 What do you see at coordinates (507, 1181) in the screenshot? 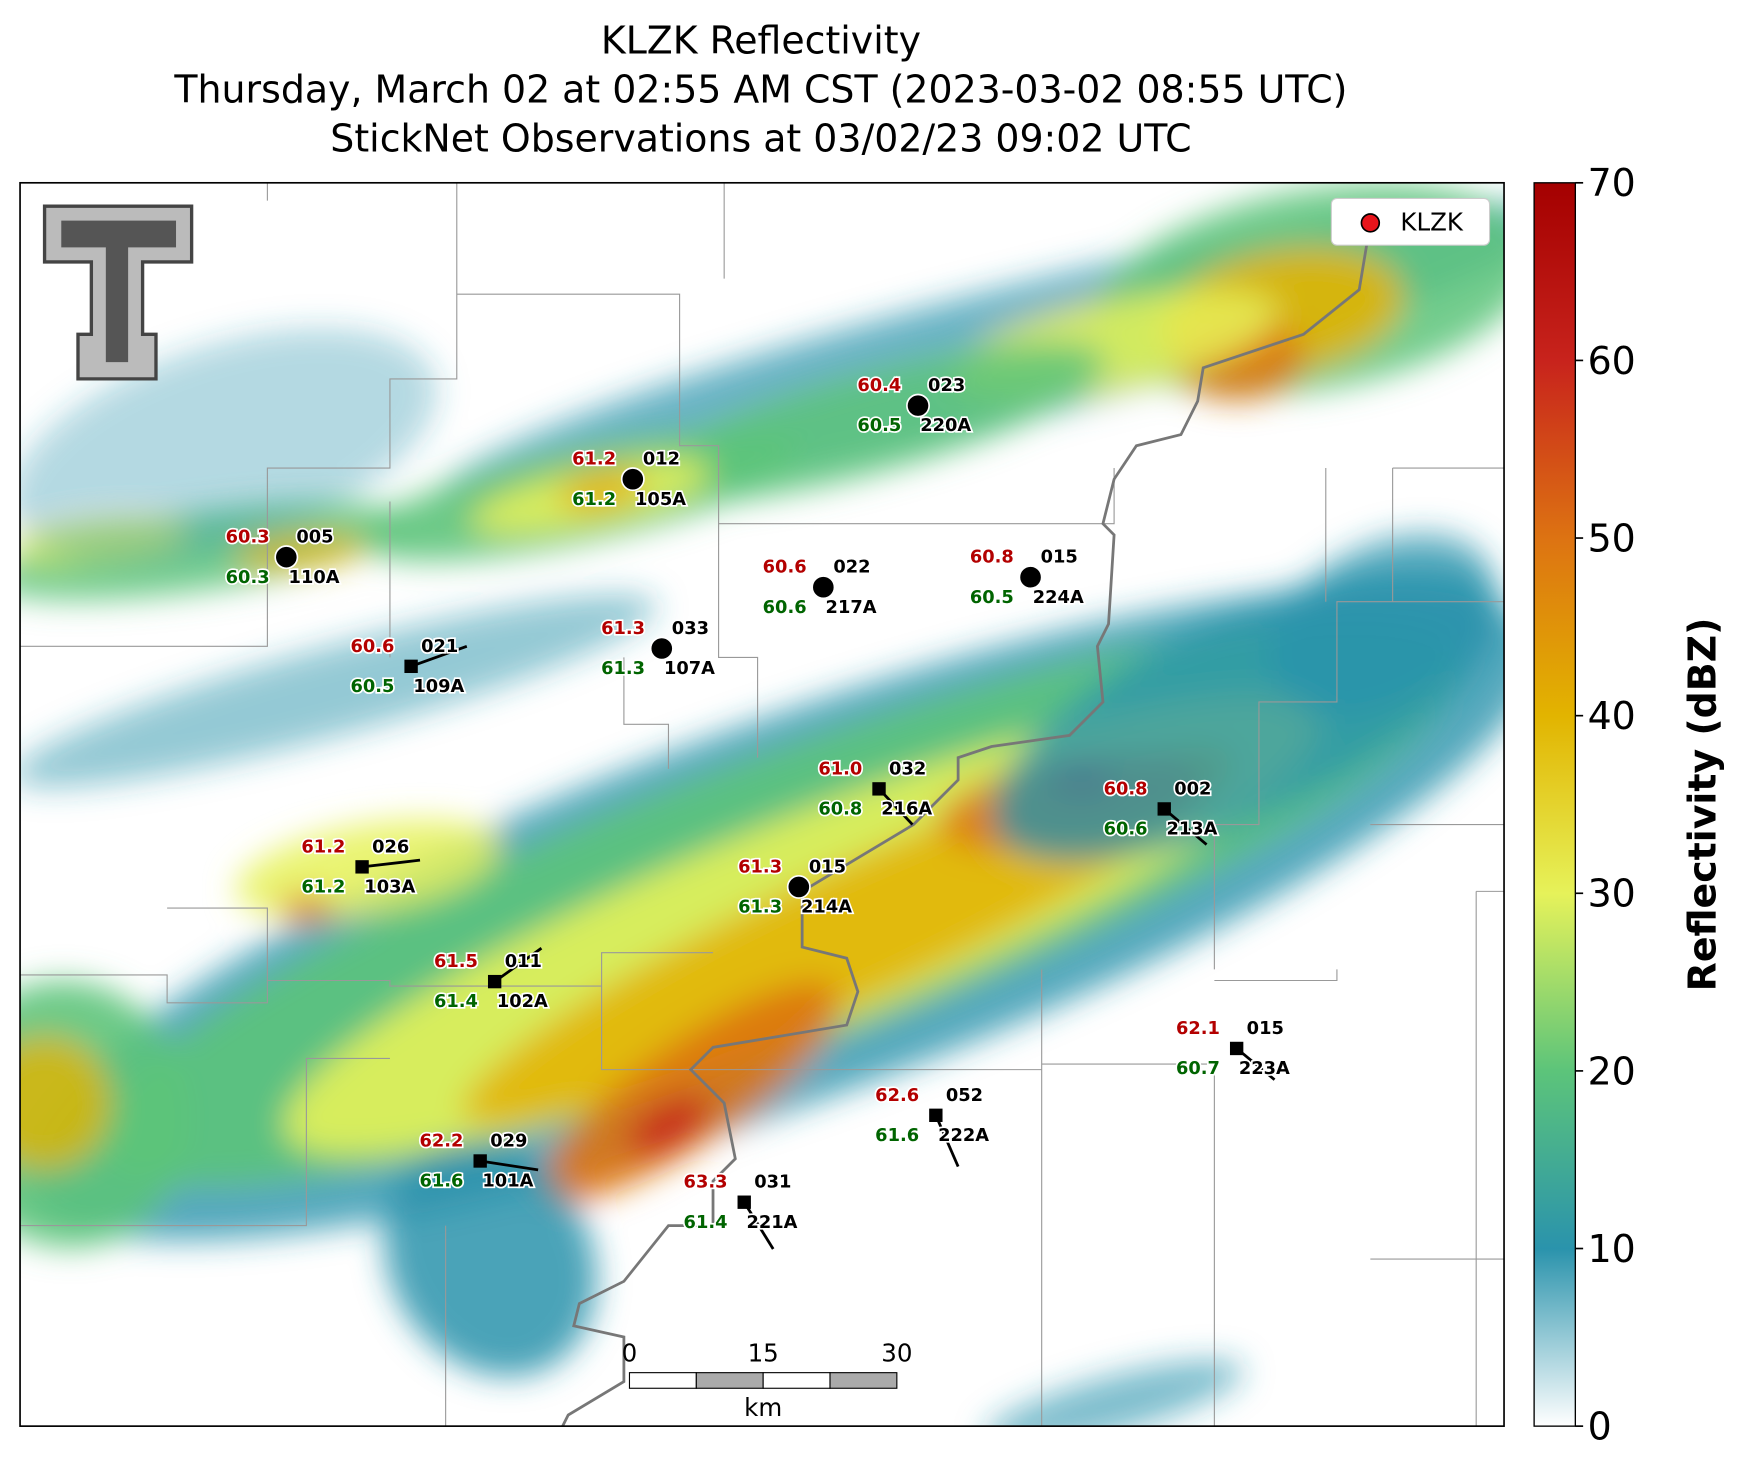
I see `probe-id: 101A` at bounding box center [507, 1181].